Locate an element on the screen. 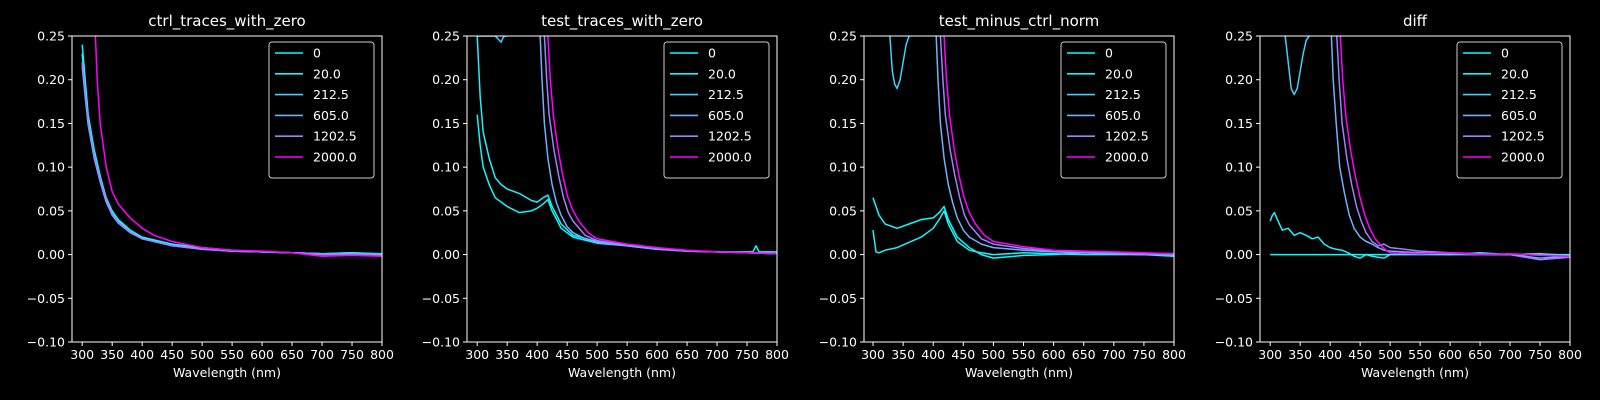 This screenshot has height=400, width=1600. x-tick-label: 700 is located at coordinates (717, 354).